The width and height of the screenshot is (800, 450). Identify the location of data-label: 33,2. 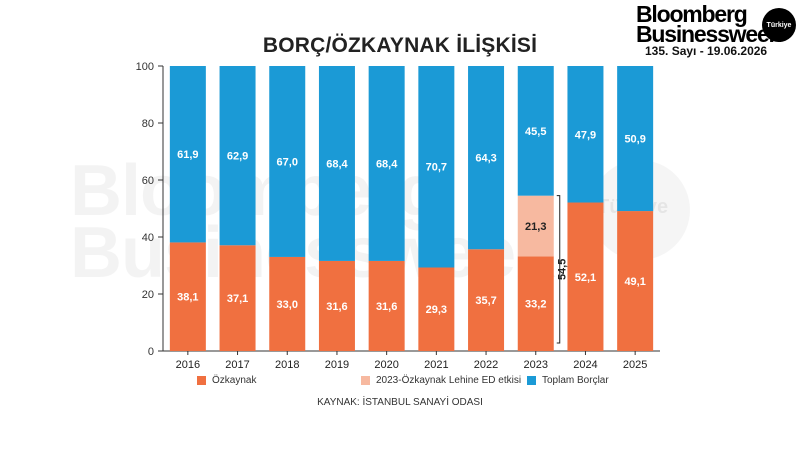
(535, 305).